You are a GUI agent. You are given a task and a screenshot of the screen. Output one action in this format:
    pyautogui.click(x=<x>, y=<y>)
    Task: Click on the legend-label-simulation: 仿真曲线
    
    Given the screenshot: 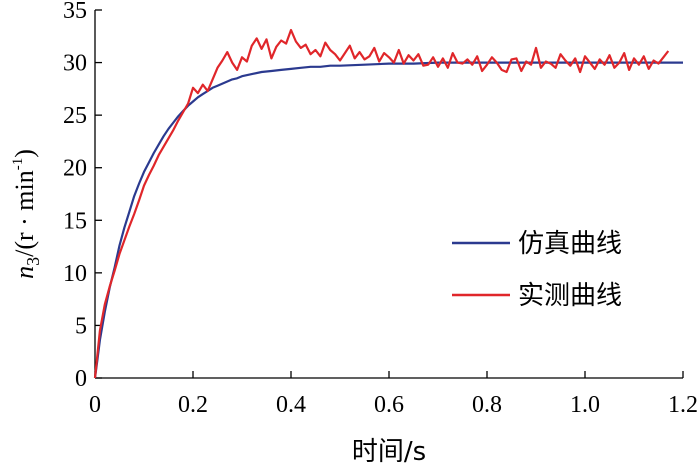 What is the action you would take?
    pyautogui.click(x=570, y=244)
    